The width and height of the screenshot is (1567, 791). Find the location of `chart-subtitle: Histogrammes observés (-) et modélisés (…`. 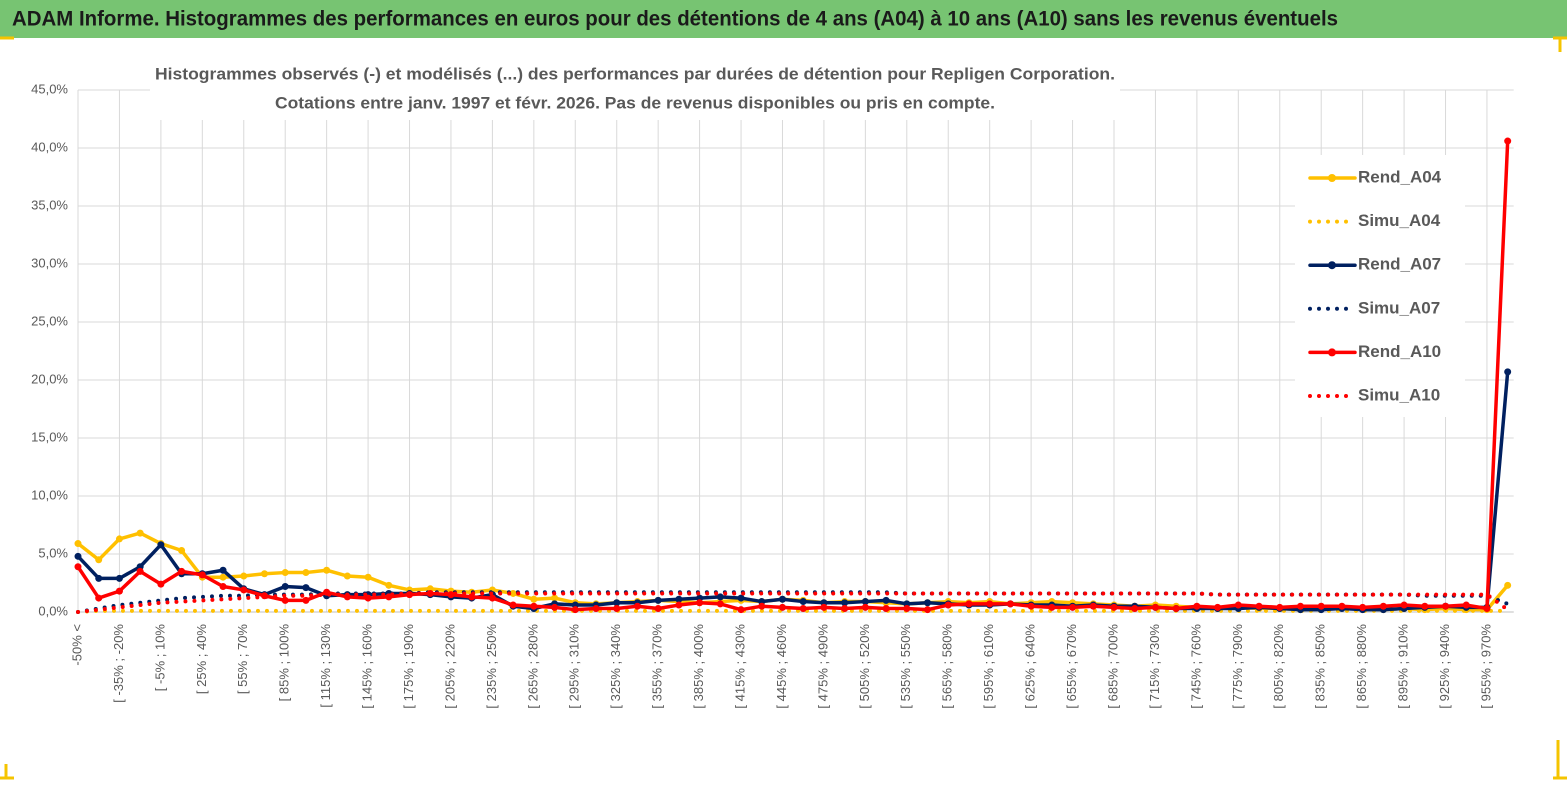

chart-subtitle: Histogrammes observés (-) et modélisés (… is located at coordinates (635, 73).